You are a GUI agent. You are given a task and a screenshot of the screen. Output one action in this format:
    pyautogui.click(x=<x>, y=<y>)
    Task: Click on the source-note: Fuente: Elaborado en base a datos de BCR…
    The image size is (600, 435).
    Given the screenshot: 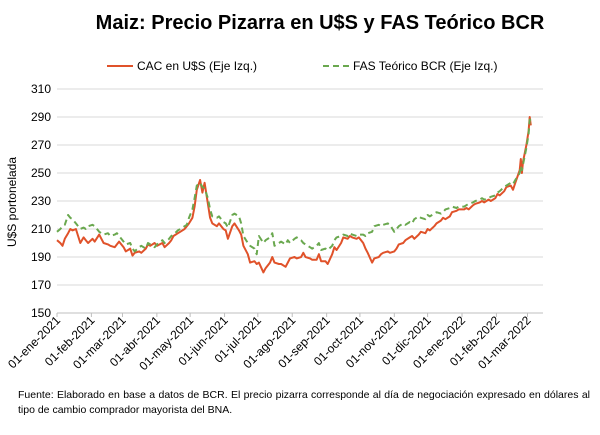 What is the action you would take?
    pyautogui.click(x=304, y=402)
    